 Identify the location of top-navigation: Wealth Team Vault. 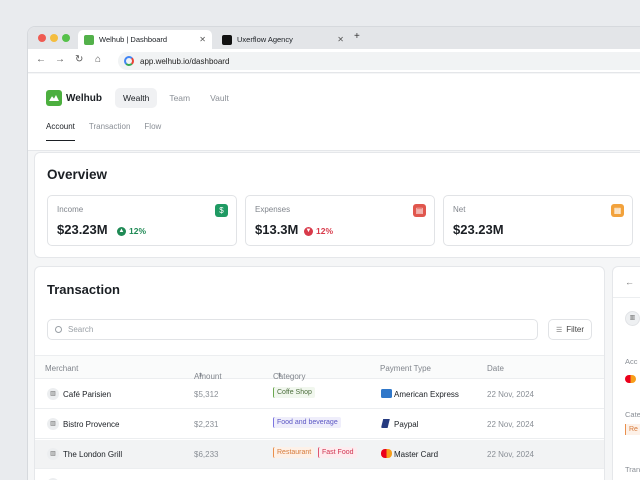
(176, 98).